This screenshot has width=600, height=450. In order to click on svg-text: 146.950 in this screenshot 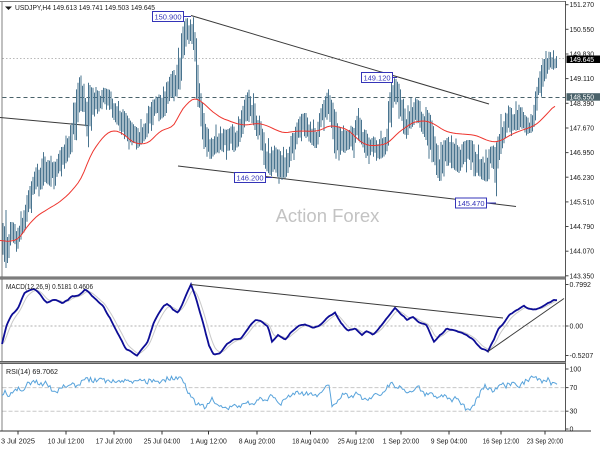, I will do `click(582, 153)`.